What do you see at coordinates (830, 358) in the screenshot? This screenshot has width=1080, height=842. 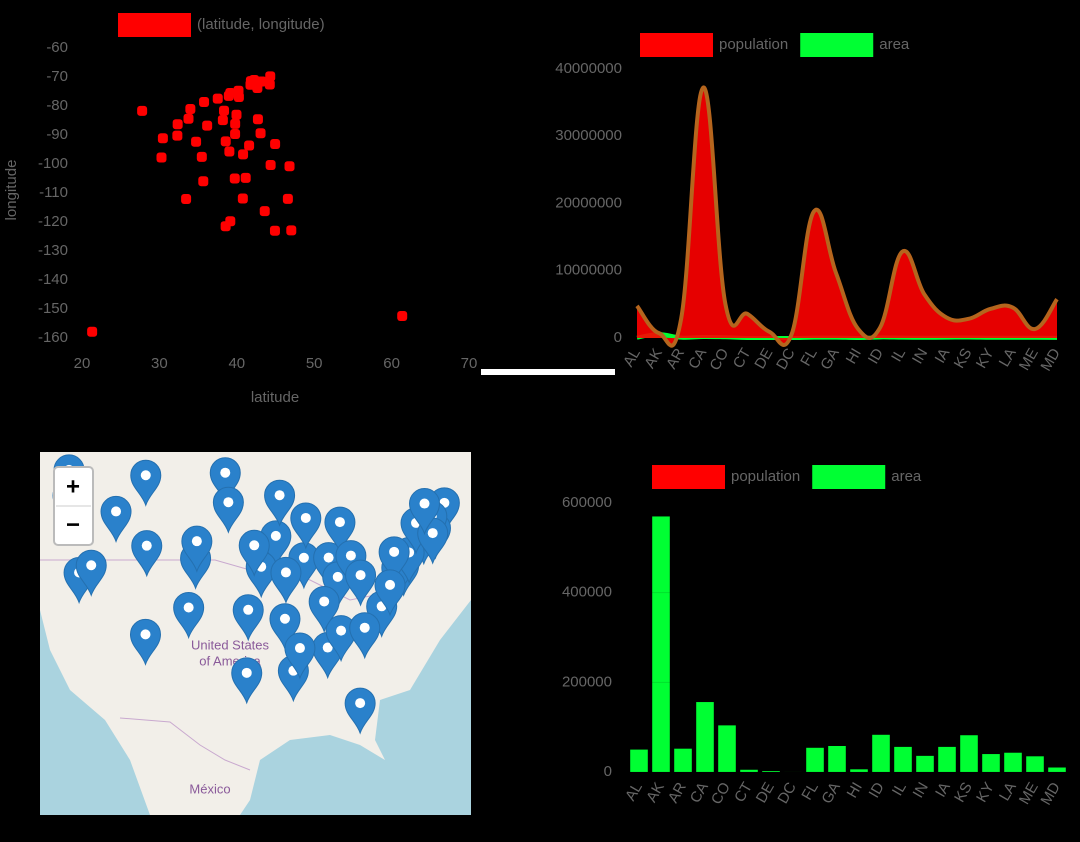 I see `x-tick-label: GA` at bounding box center [830, 358].